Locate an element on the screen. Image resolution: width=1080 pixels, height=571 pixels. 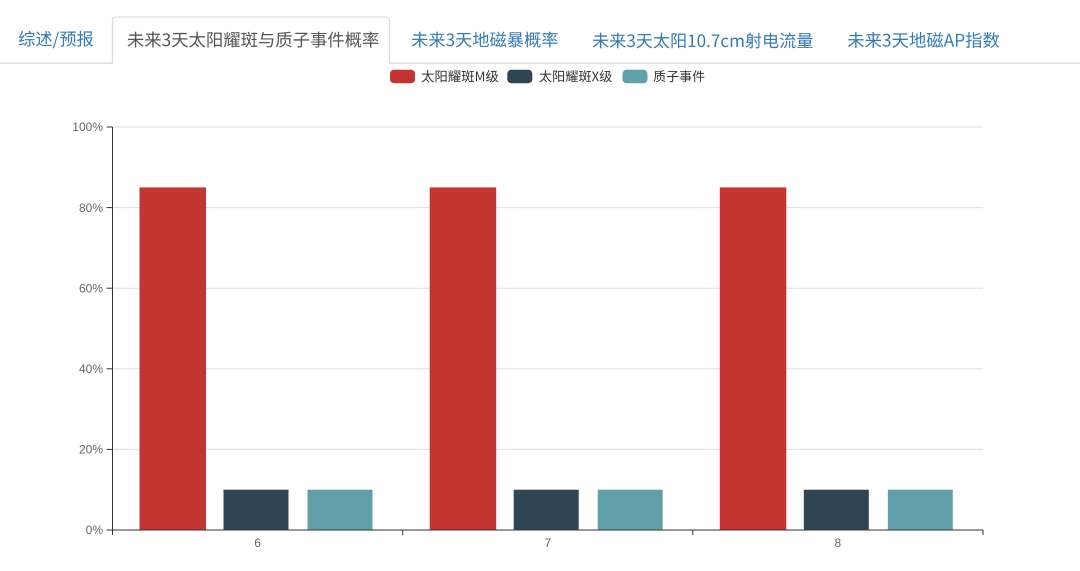
svg-text: 20% is located at coordinates (91, 450).